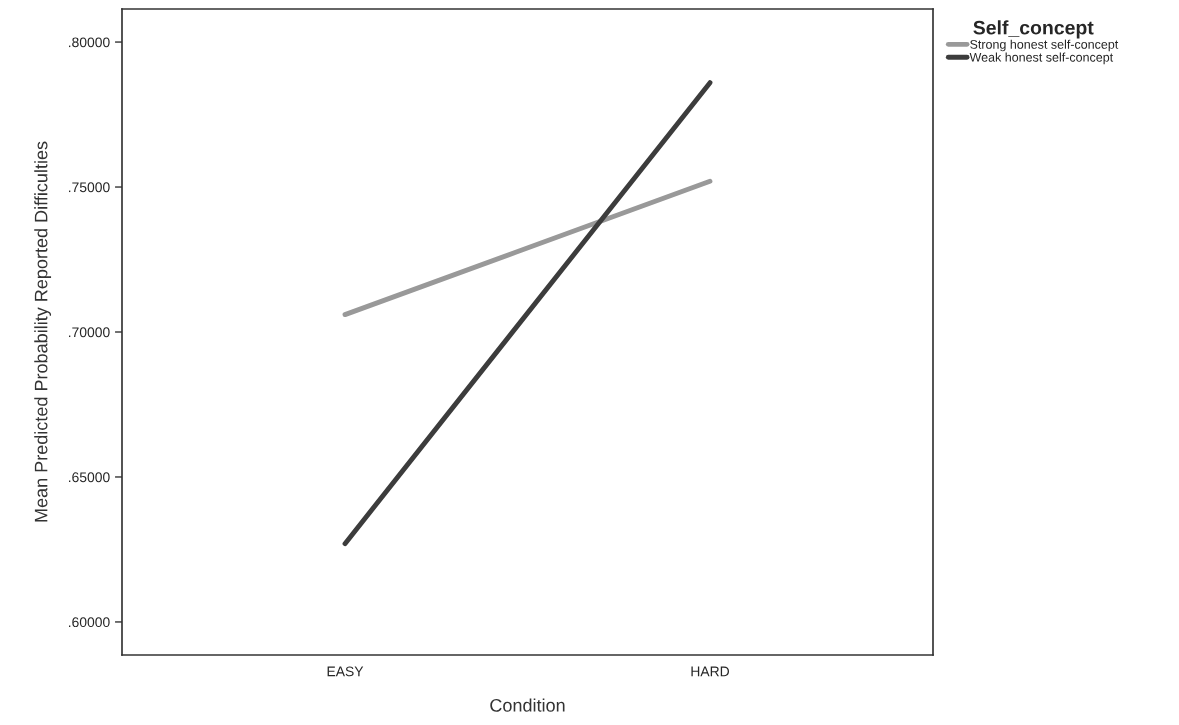 This screenshot has height=725, width=1179. Describe the element at coordinates (527, 705) in the screenshot. I see `x-axis-title: Condition` at that location.